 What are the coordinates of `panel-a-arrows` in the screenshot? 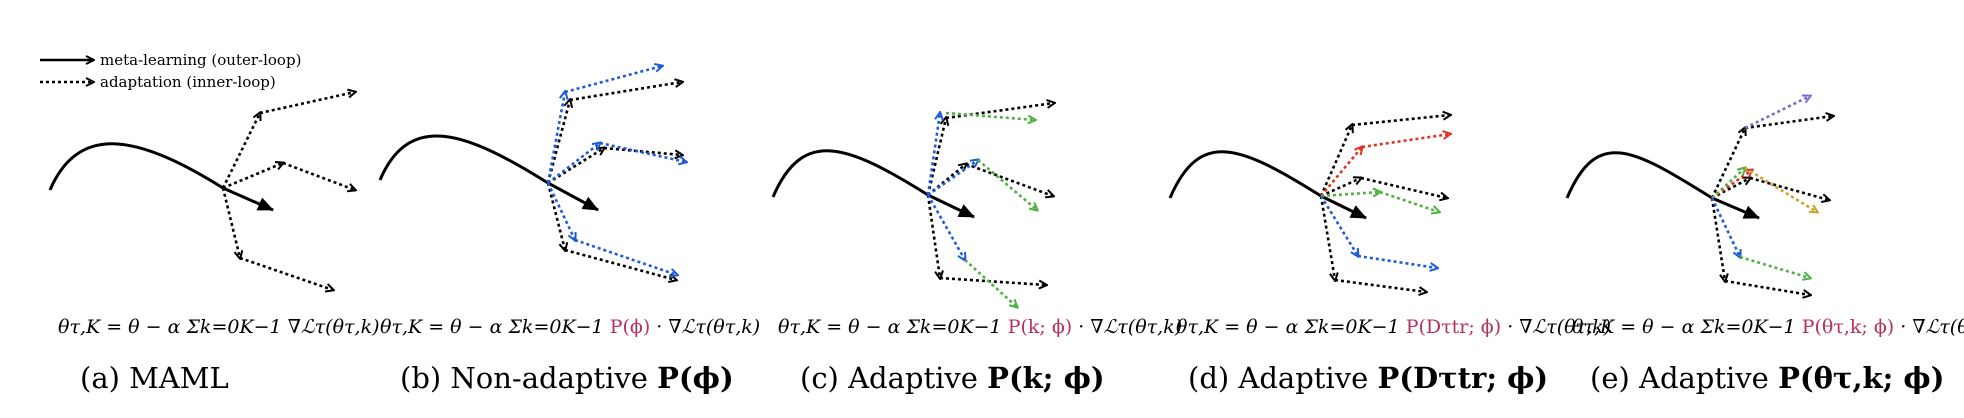 It's located at (201, 191).